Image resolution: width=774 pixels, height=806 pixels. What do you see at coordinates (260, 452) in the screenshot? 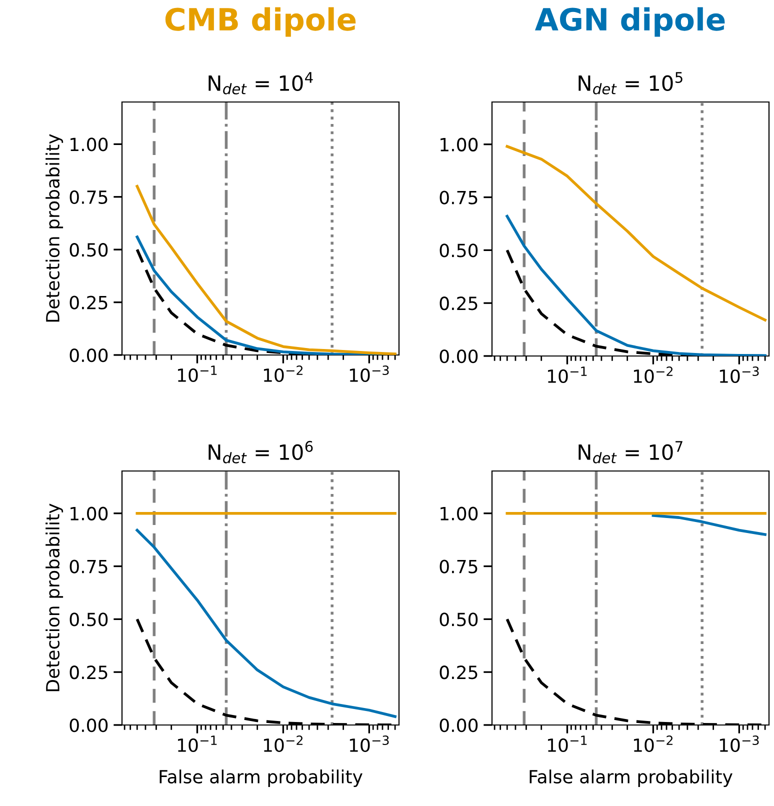
I see `chart-title: N$_{det}$ = 10$^{6}$` at bounding box center [260, 452].